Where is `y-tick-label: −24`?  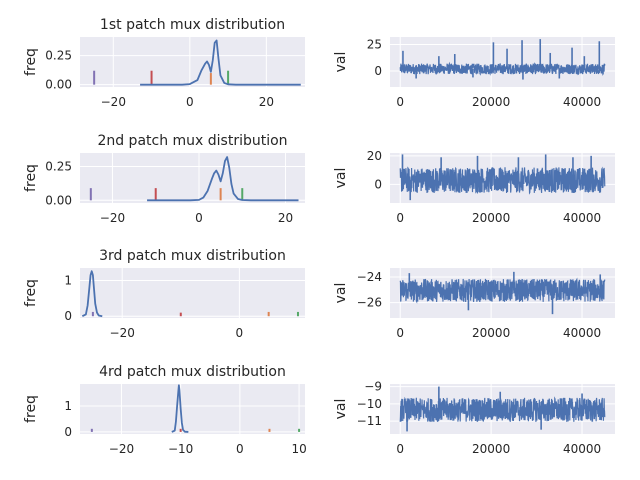
y-tick-label: −24 is located at coordinates (369, 277).